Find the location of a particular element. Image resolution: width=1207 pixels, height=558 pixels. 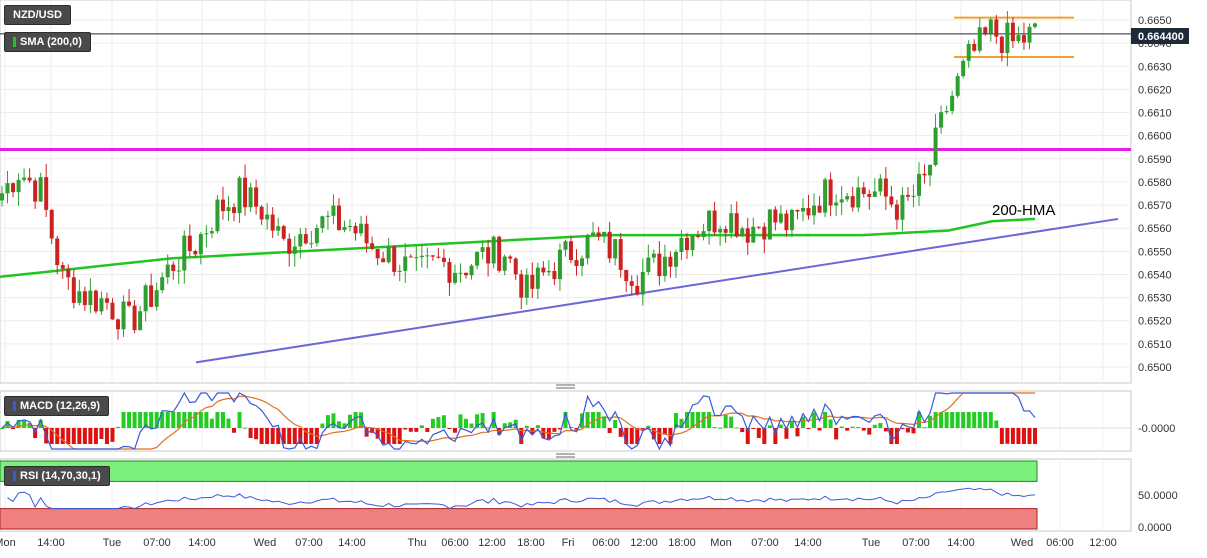

macd-panel-handle is located at coordinates (565, 386).